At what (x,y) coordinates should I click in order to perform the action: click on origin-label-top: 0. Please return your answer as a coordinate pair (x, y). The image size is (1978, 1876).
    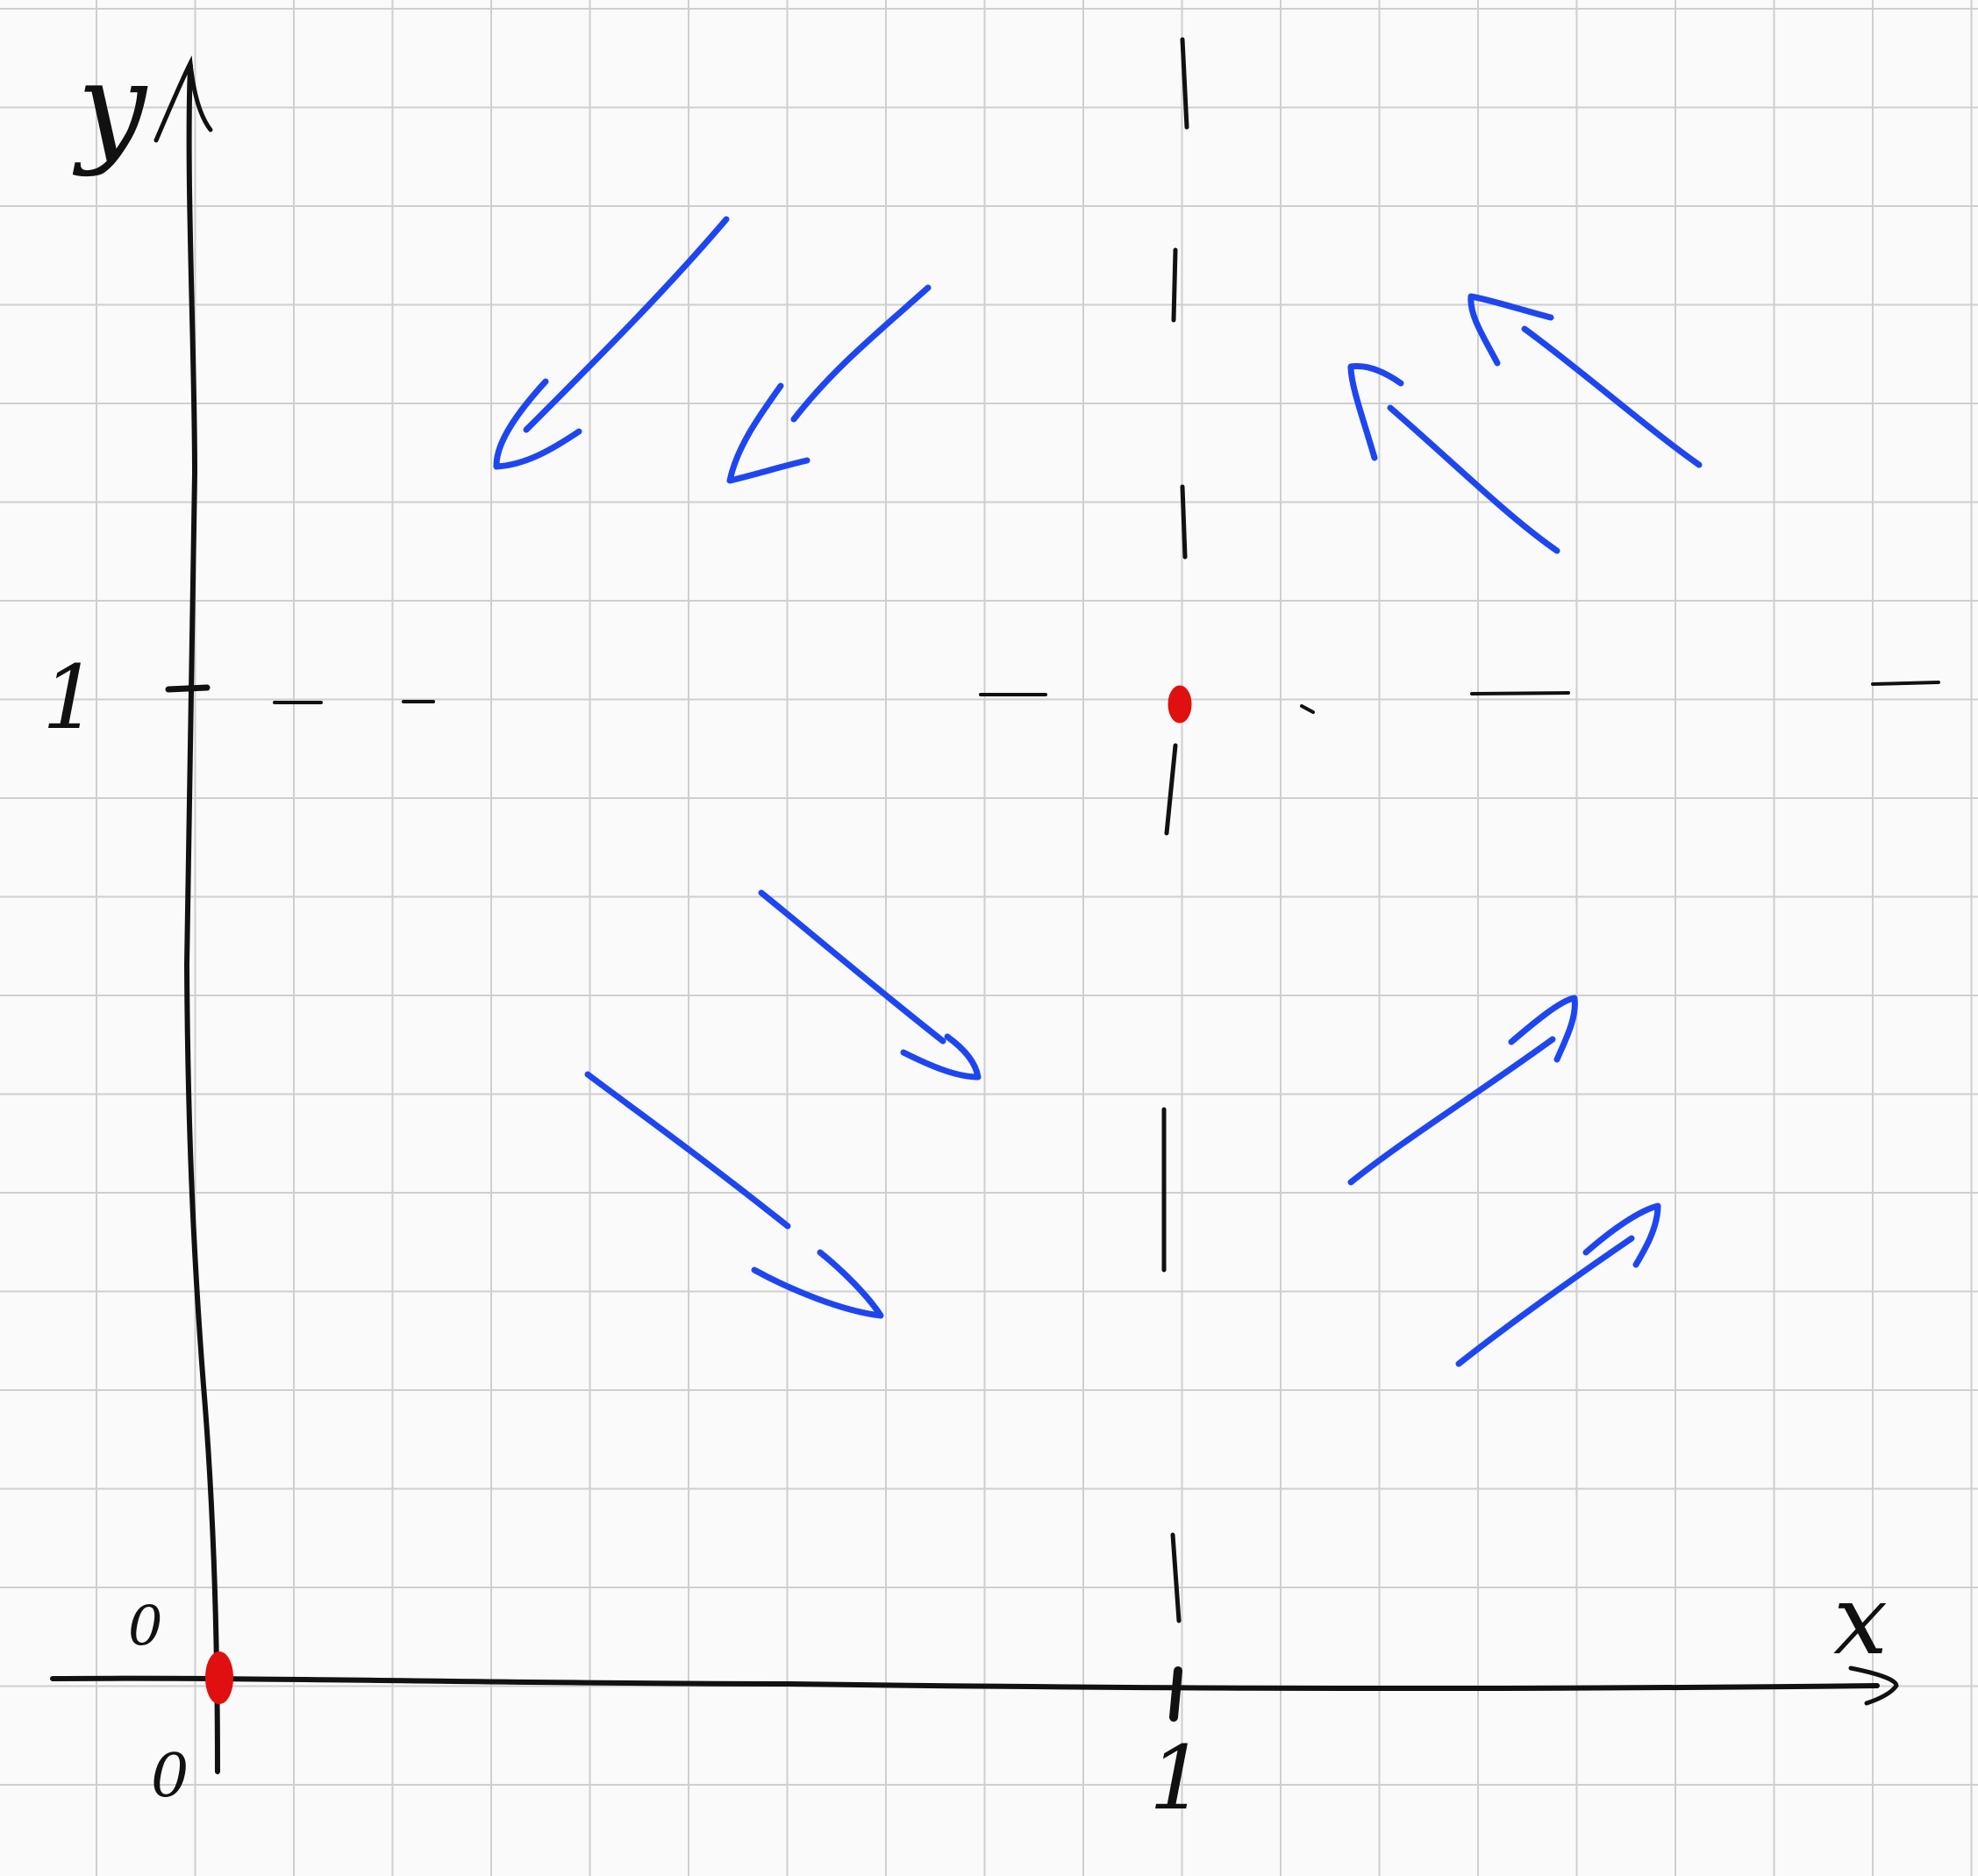
    Looking at the image, I should click on (145, 1626).